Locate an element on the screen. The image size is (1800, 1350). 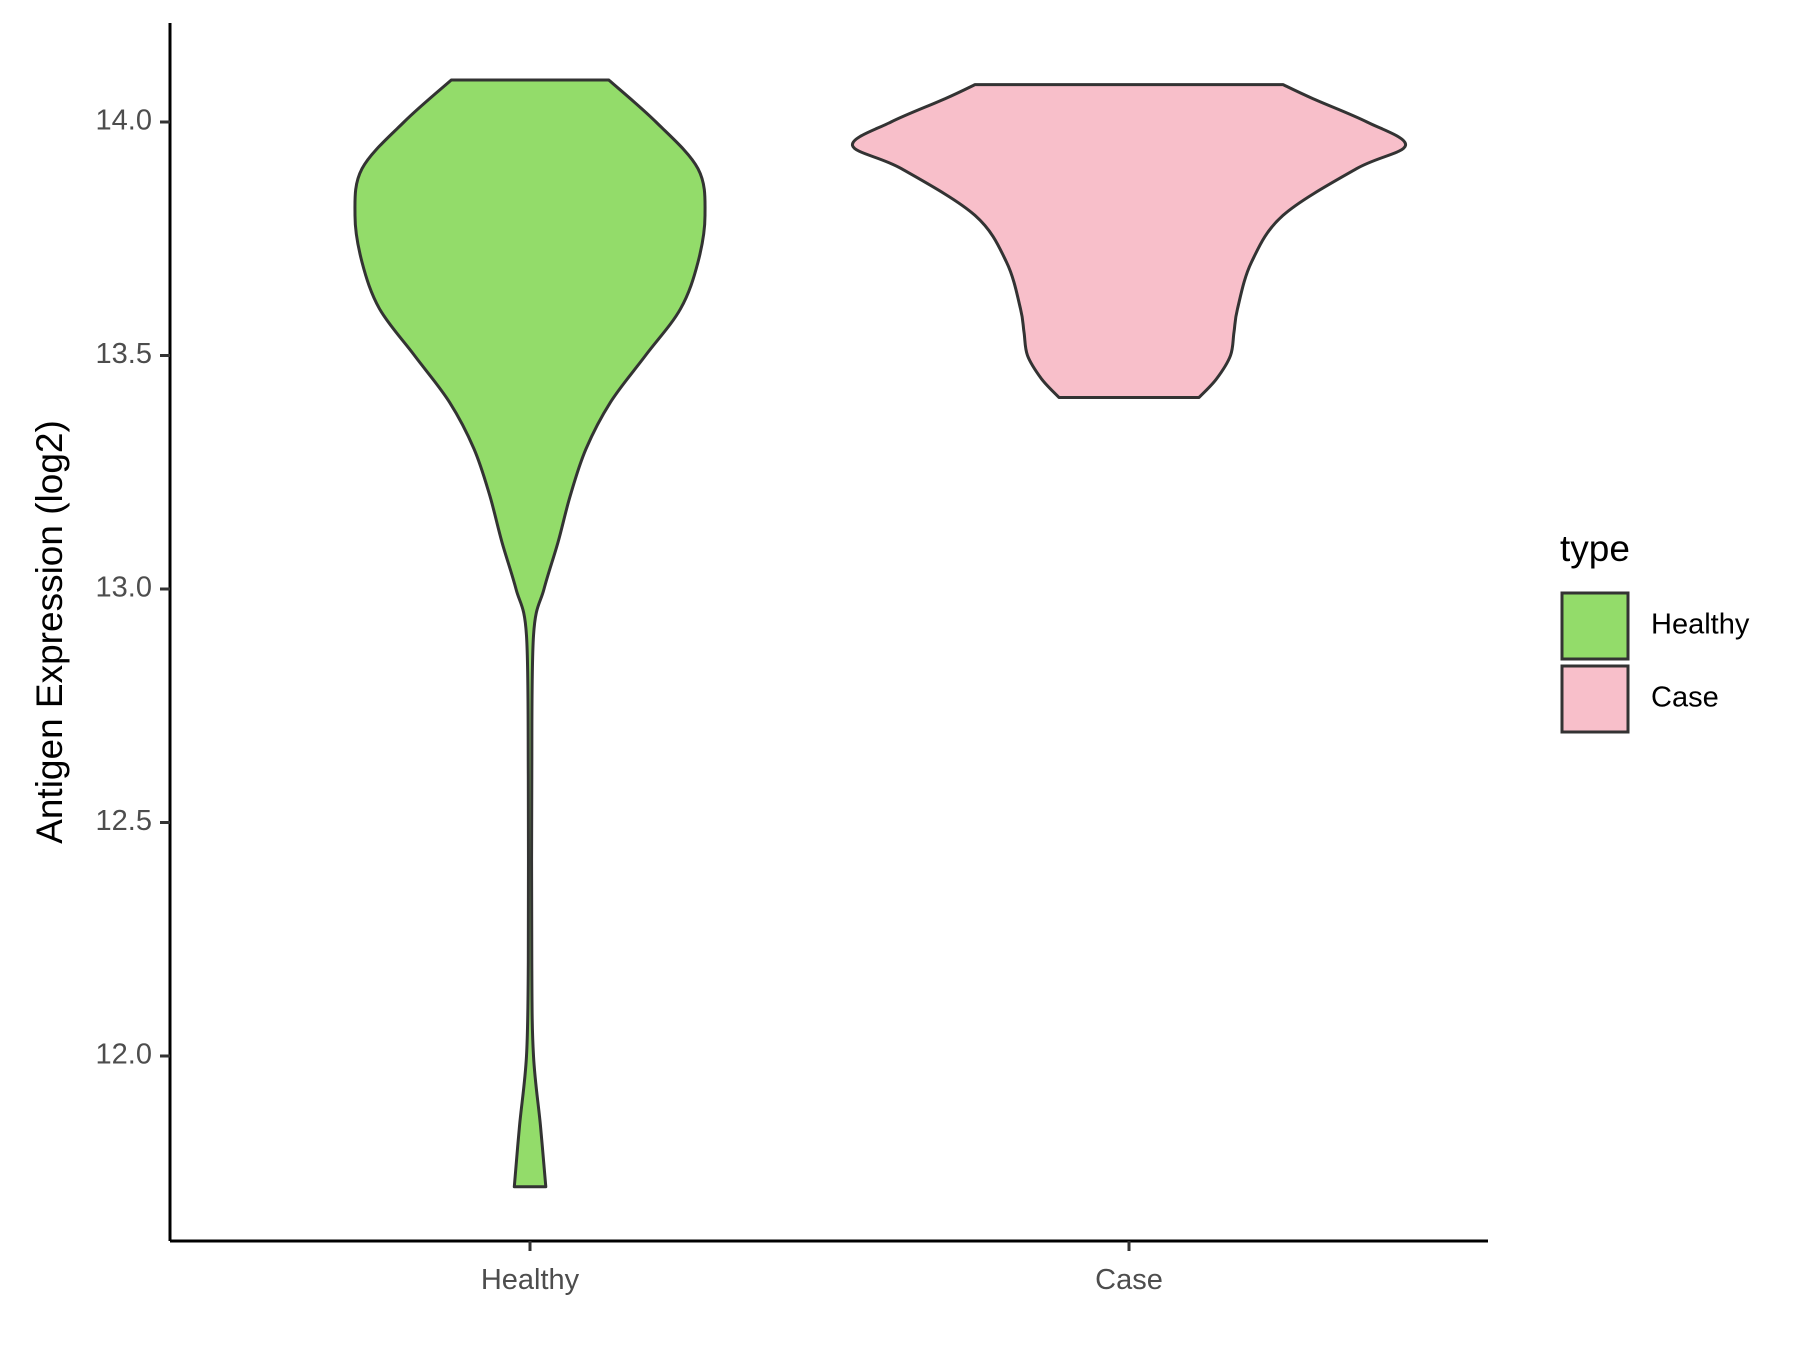
y-axis-title: Antigen Expression (log2) is located at coordinates (49, 632).